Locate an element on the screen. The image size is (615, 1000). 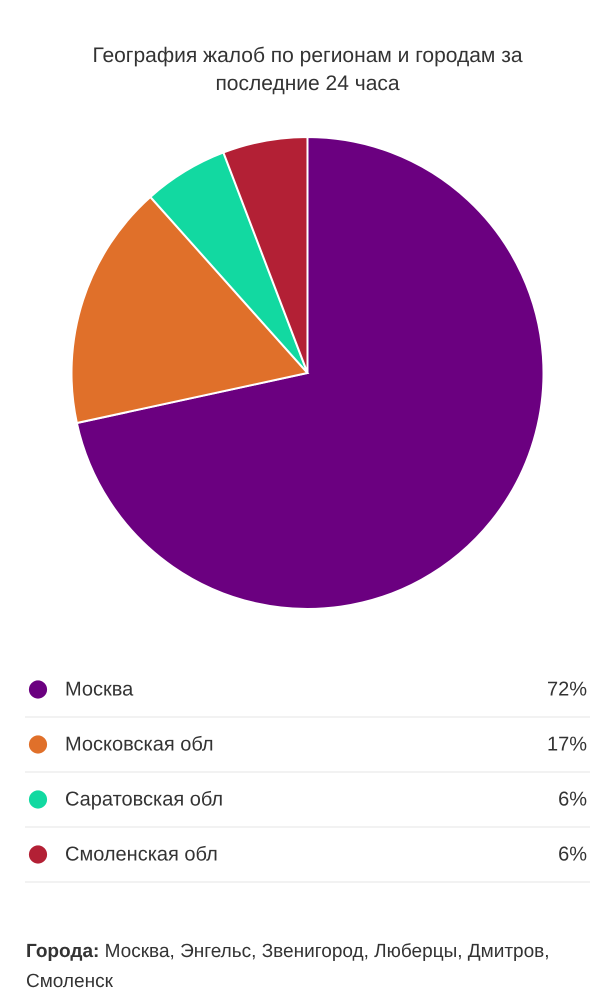
legend-label: Саратовская обл is located at coordinates (144, 799).